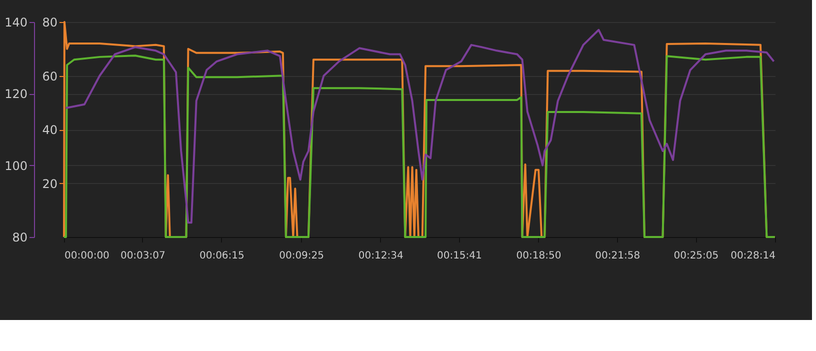 Image resolution: width=816 pixels, height=351 pixels. Describe the element at coordinates (50, 183) in the screenshot. I see `y-tick-label: 20` at that location.